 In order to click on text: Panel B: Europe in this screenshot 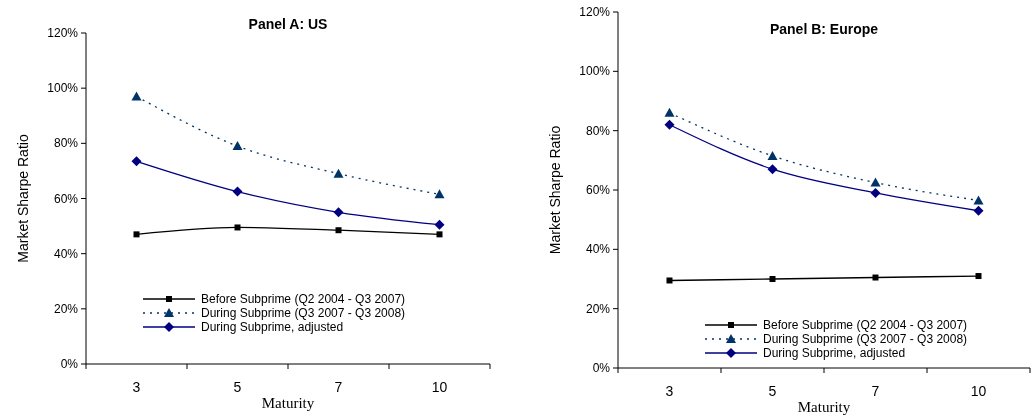, I will do `click(824, 29)`.